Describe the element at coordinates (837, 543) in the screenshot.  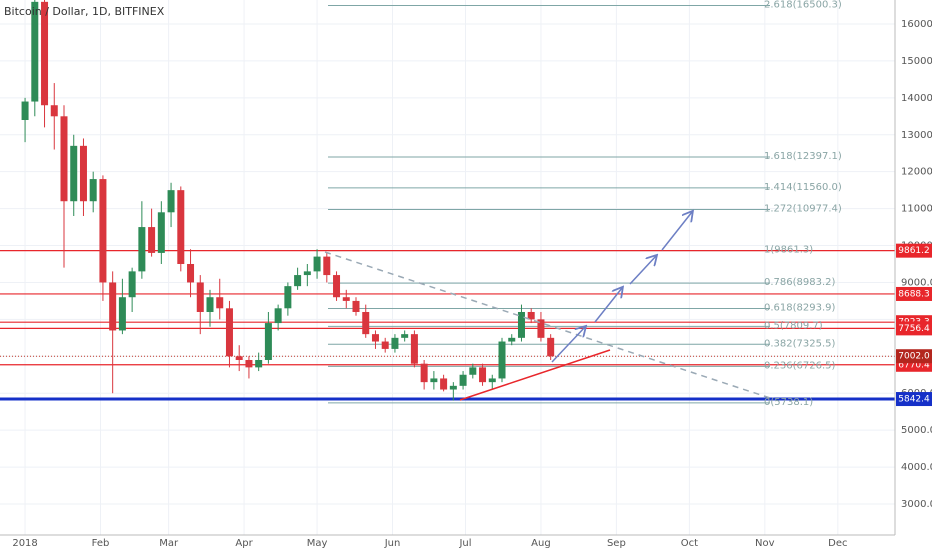
I see `x-tick-label: Dec` at that location.